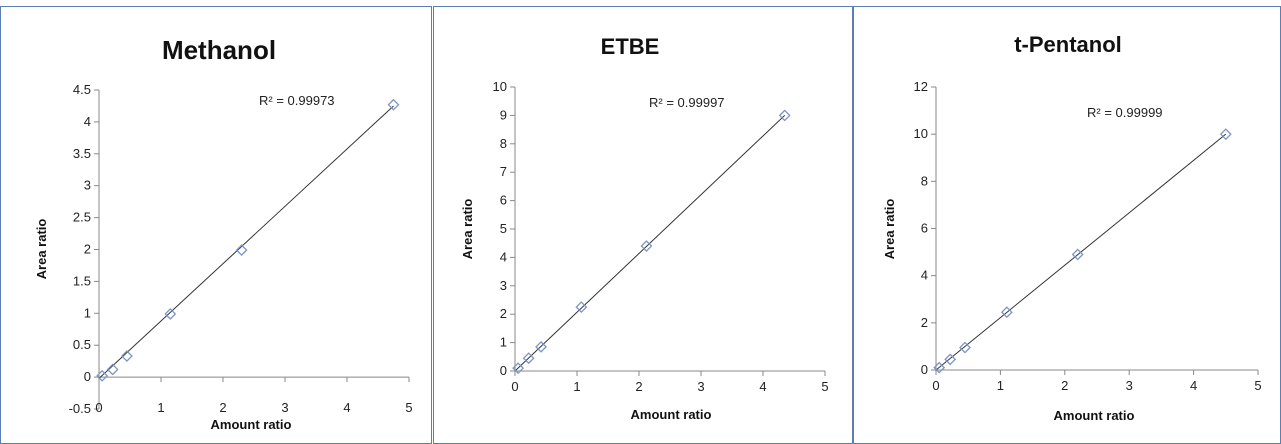 This screenshot has height=444, width=1281. Describe the element at coordinates (687, 102) in the screenshot. I see `r-squared-label: R² = 0.99997` at that location.